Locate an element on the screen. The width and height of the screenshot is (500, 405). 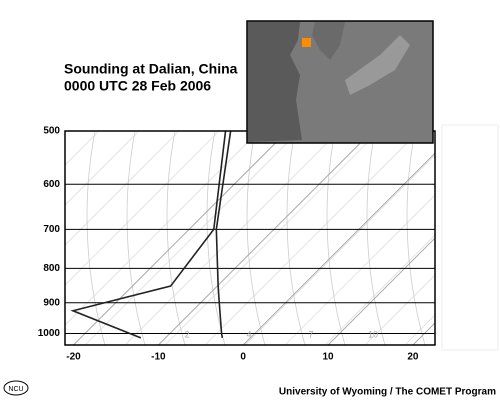
y-tick-label: 800 is located at coordinates (51, 268).